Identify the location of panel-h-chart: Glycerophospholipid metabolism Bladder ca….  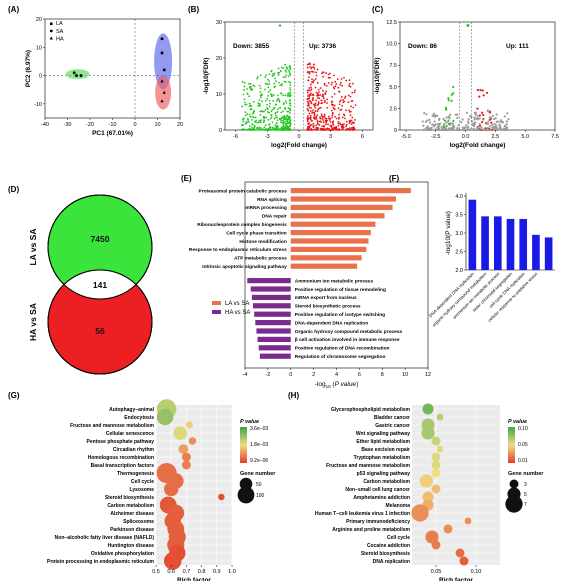
(429, 492).